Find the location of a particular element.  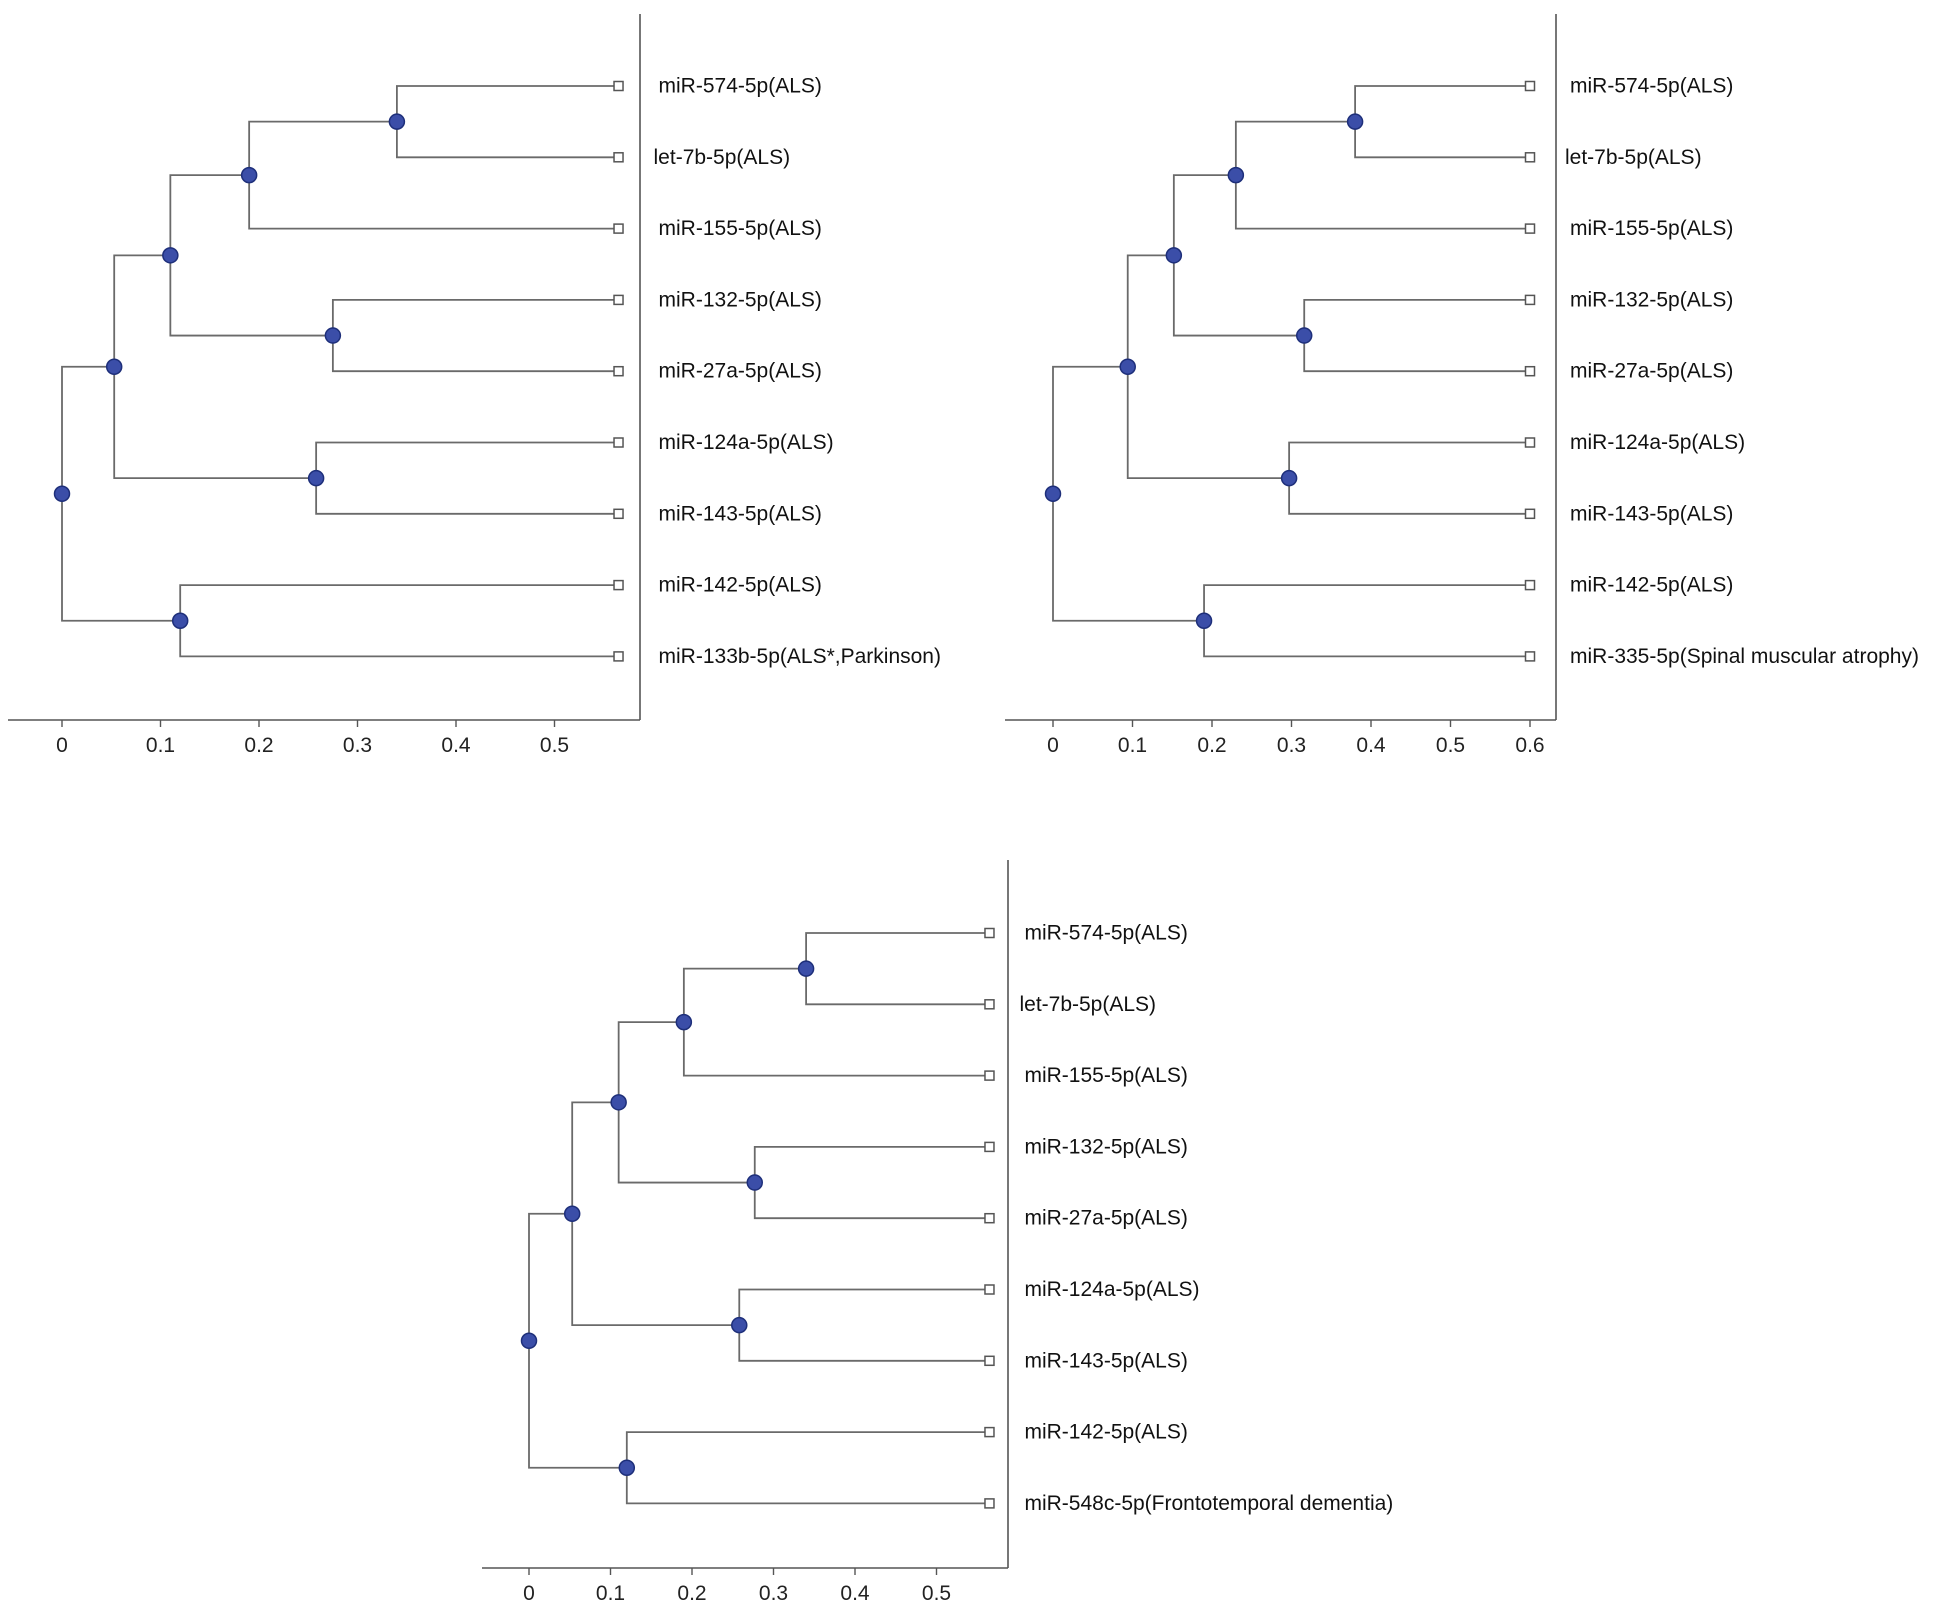

leaf-label: miR-548c-5p(Frontotemporal dementia) is located at coordinates (1208, 1503).